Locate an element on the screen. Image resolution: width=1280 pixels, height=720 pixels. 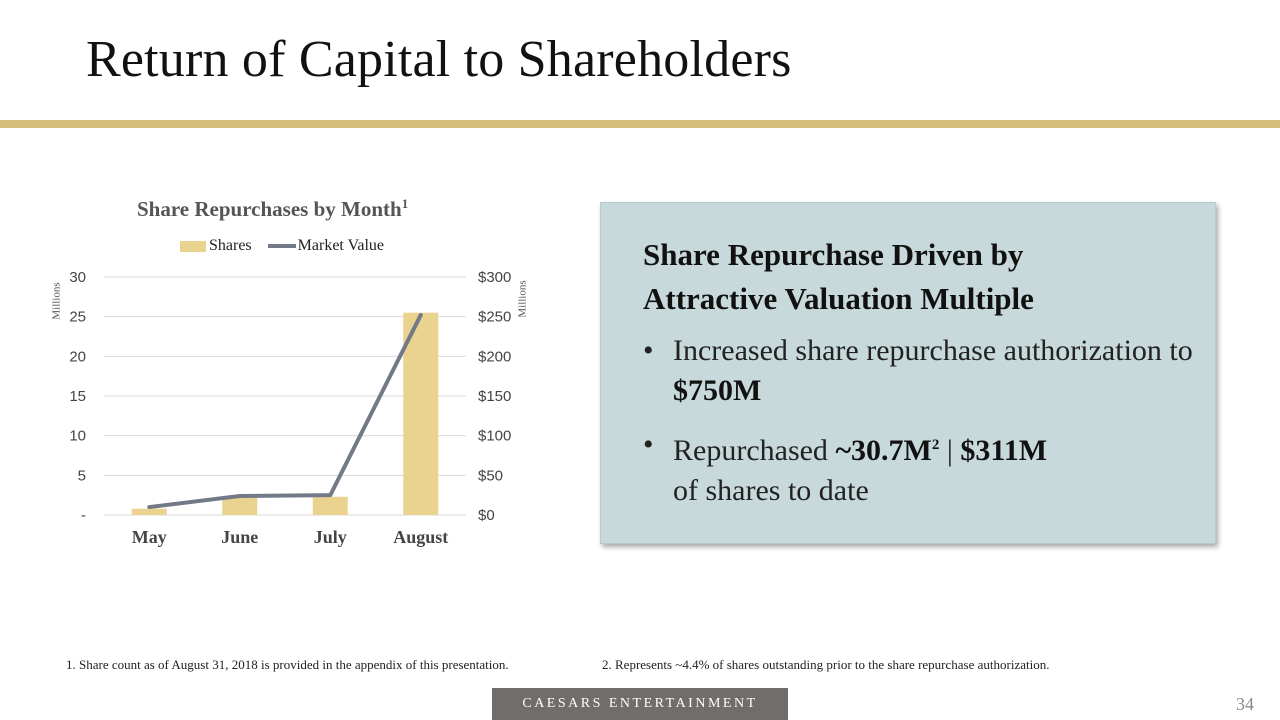
x-axis-category-label: July is located at coordinates (330, 537).